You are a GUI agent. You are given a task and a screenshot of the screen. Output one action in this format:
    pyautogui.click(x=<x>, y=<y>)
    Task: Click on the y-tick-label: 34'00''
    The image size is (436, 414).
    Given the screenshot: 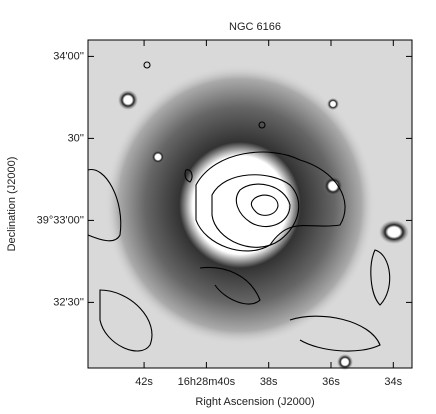 What is the action you would take?
    pyautogui.click(x=68, y=56)
    